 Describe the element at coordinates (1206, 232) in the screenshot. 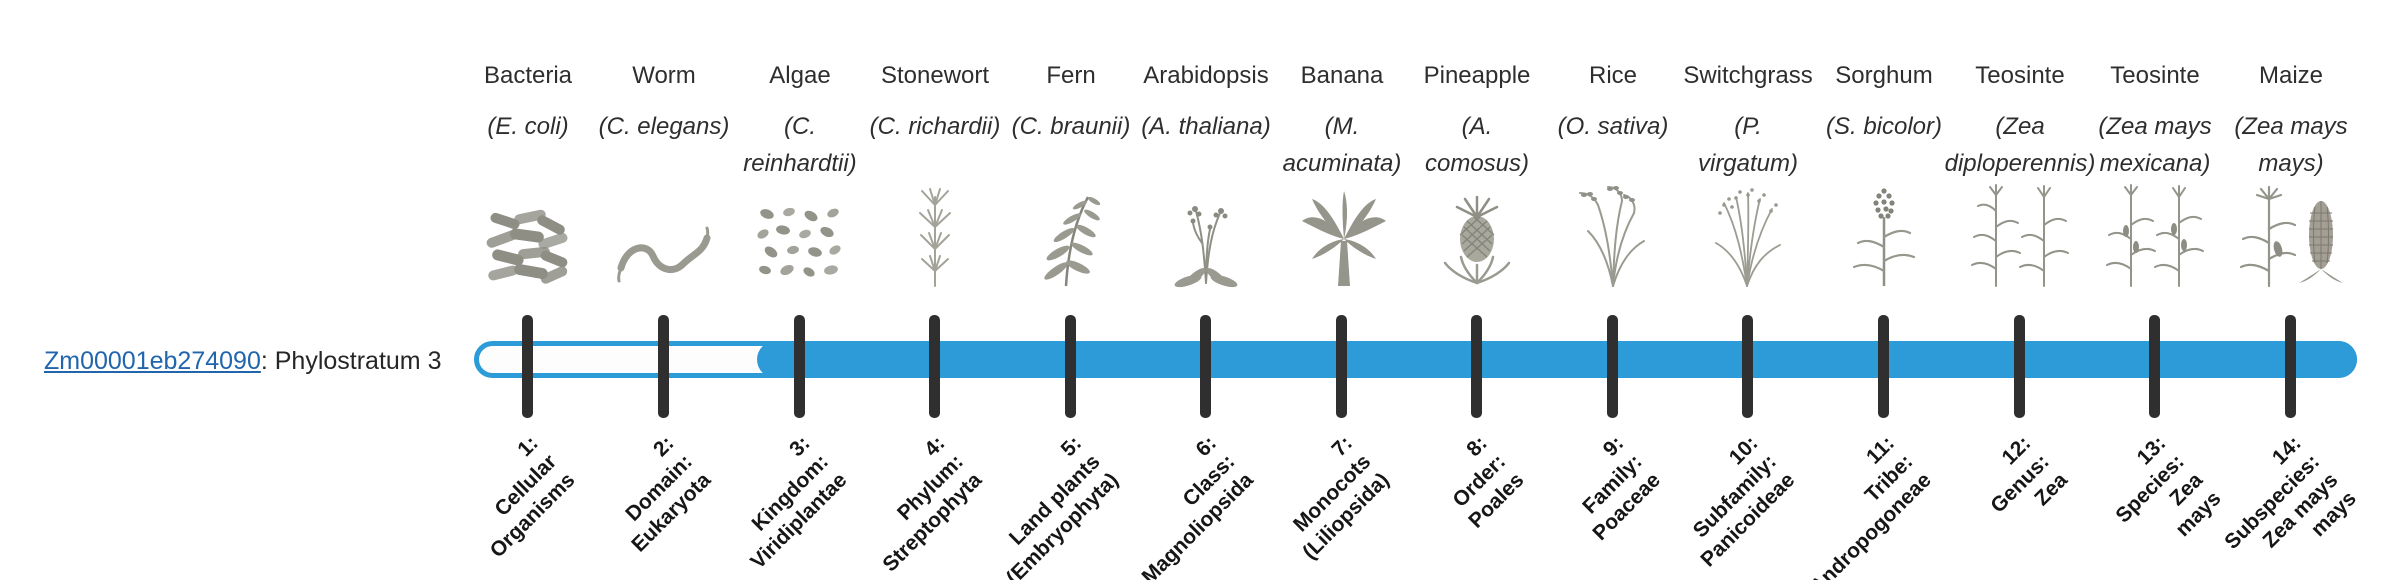

I see `arabidopsis-illustration` at that location.